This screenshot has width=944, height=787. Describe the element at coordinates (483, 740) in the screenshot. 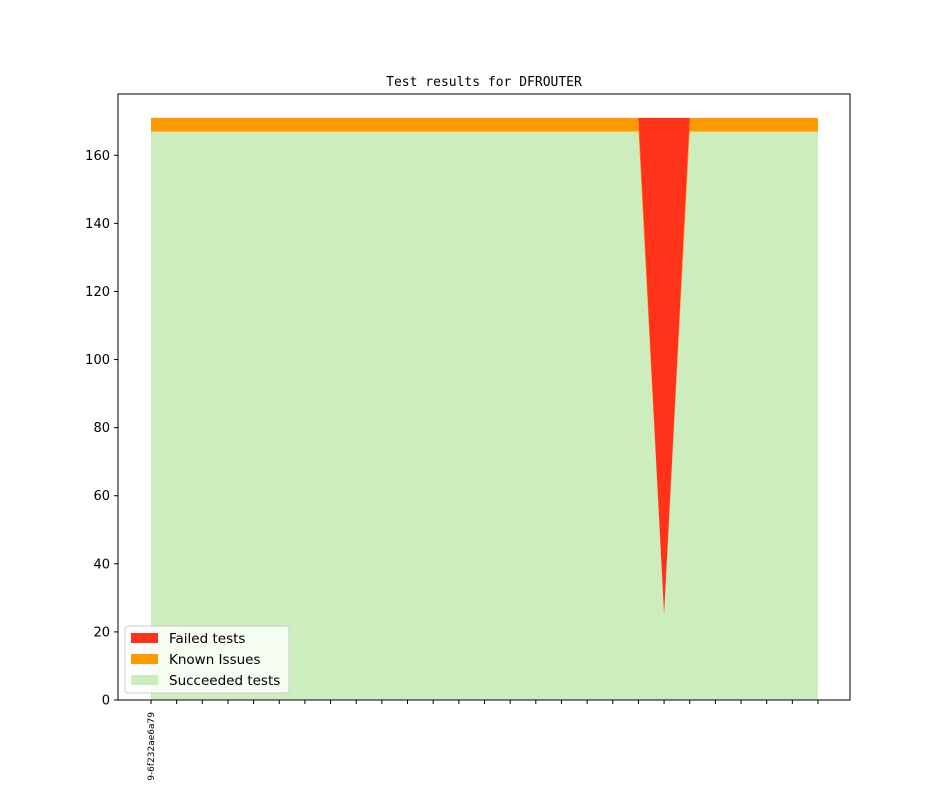

I see `x-axis: 9-6f232ae6a79` at that location.